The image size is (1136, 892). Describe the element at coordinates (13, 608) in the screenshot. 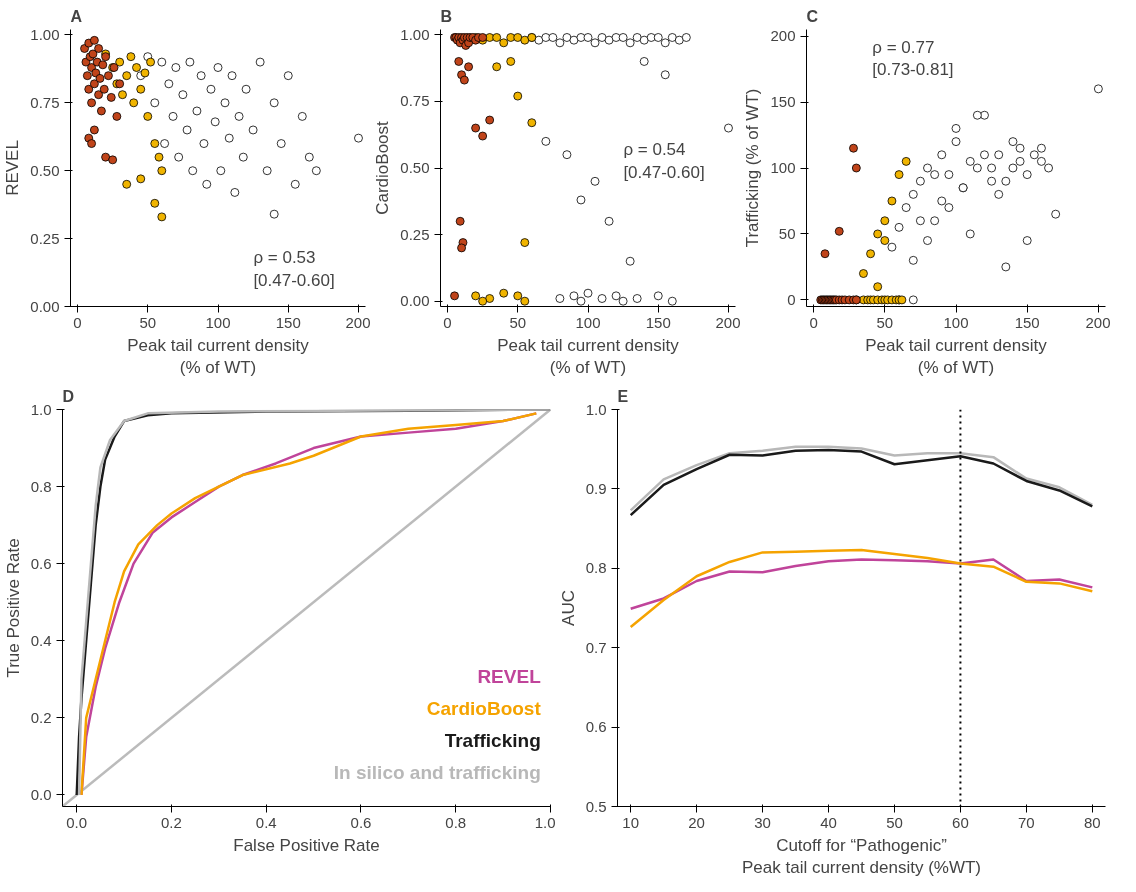

I see `y-axis-title: True Positive Rate` at that location.